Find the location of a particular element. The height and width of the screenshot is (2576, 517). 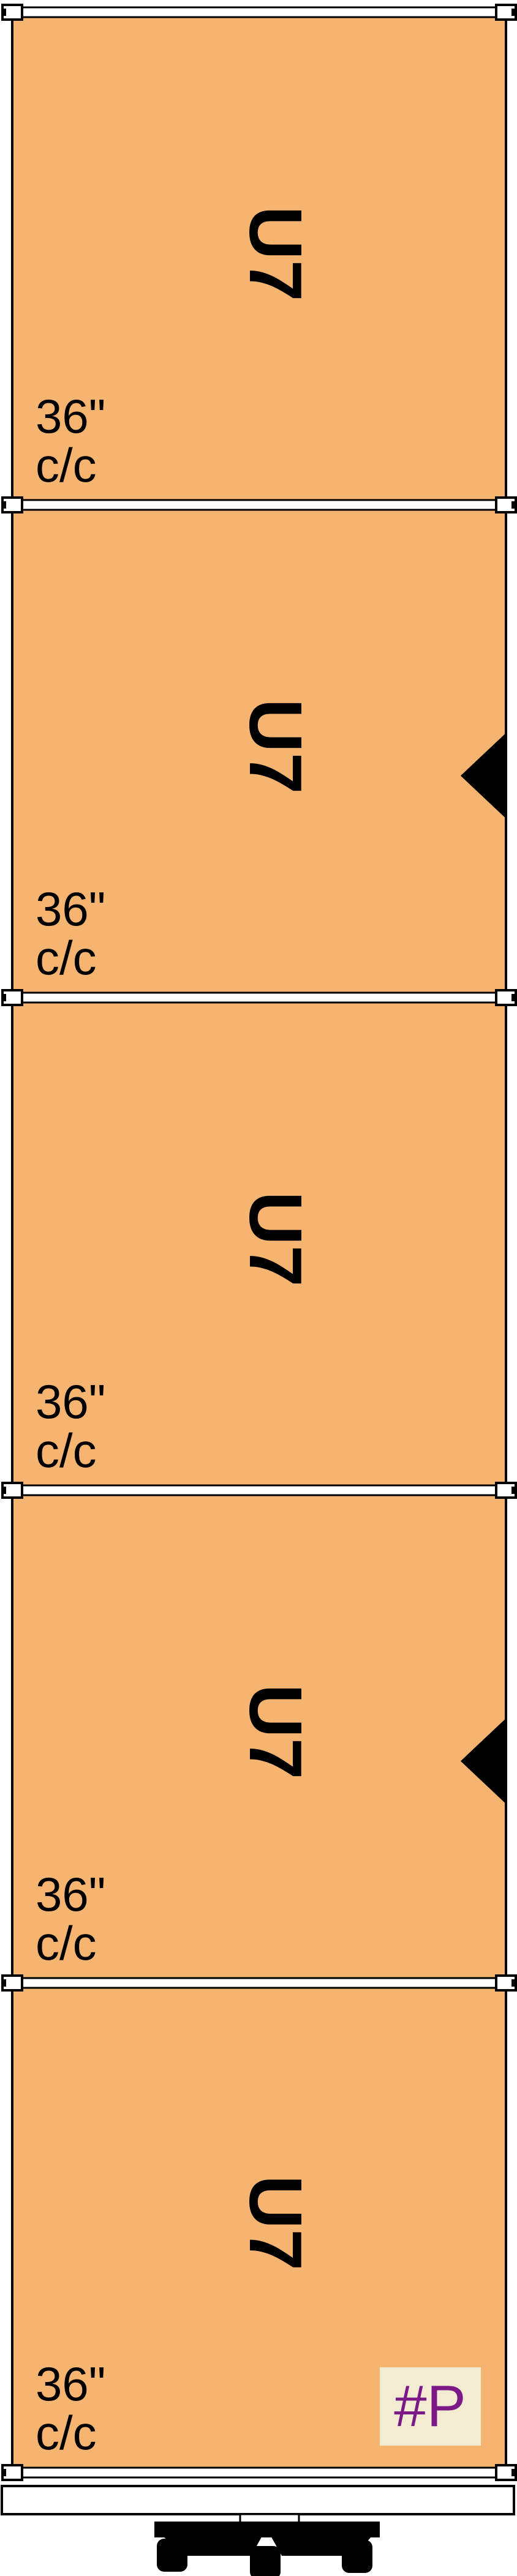

pallet-tag: #P is located at coordinates (431, 2406).